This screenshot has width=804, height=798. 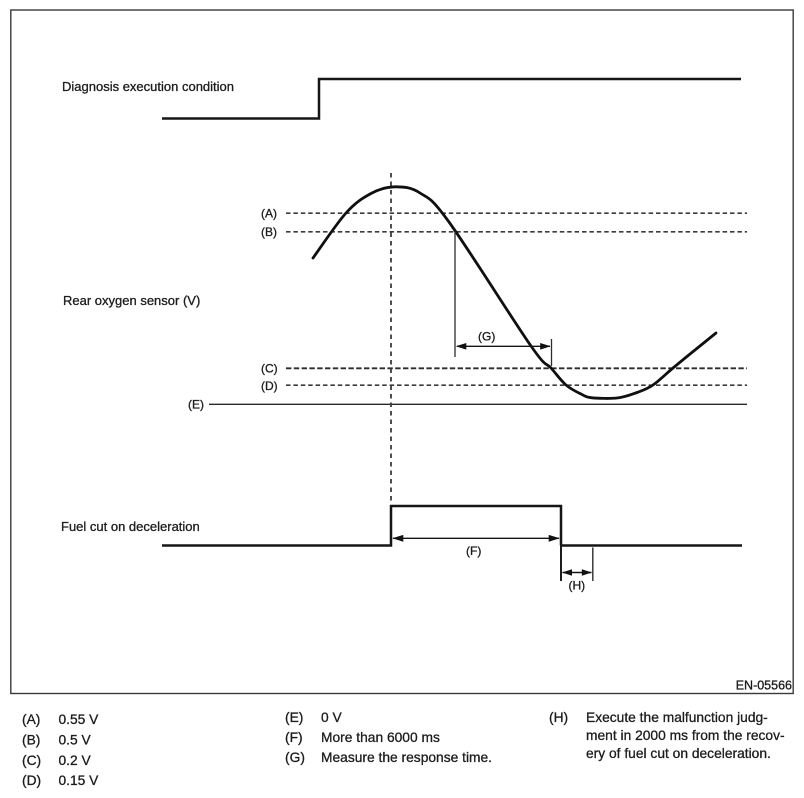 What do you see at coordinates (406, 757) in the screenshot?
I see `svg-text: Measure the response time.` at bounding box center [406, 757].